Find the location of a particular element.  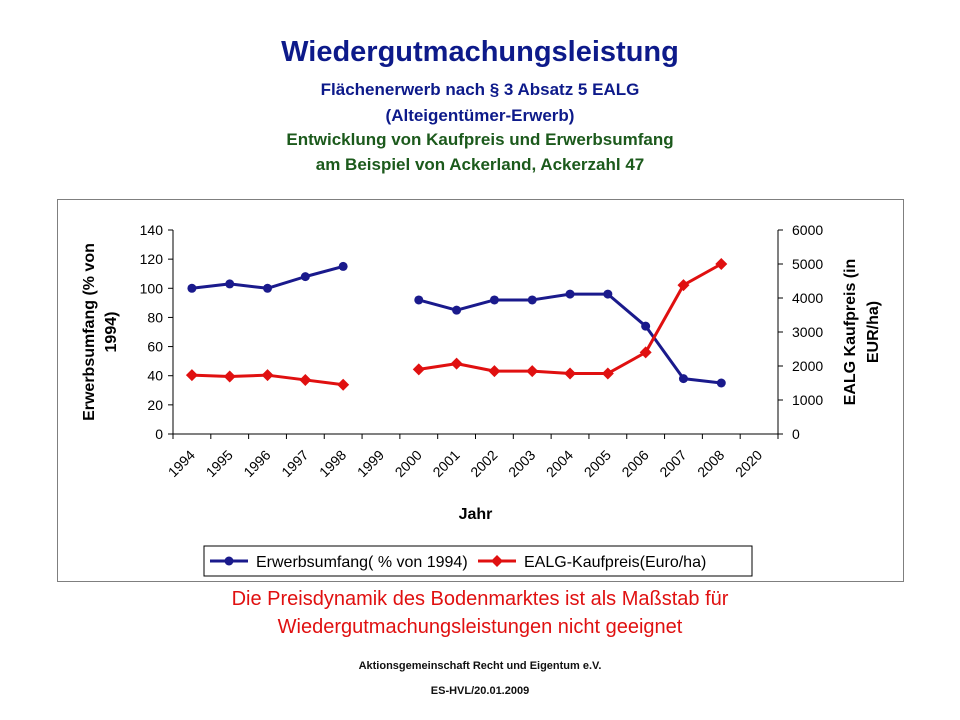

left-y-tick-label: 0 is located at coordinates (159, 434).